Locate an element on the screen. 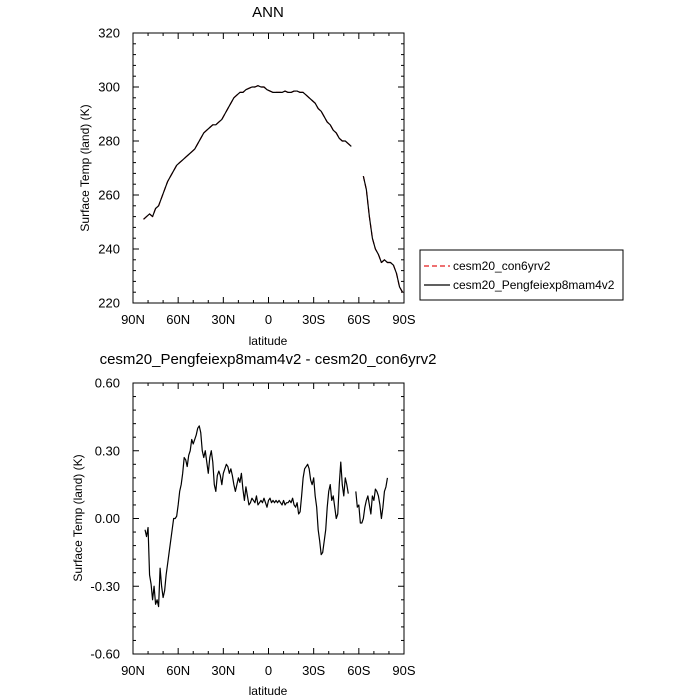 The width and height of the screenshot is (700, 700). bottom-series-lines is located at coordinates (266, 516).